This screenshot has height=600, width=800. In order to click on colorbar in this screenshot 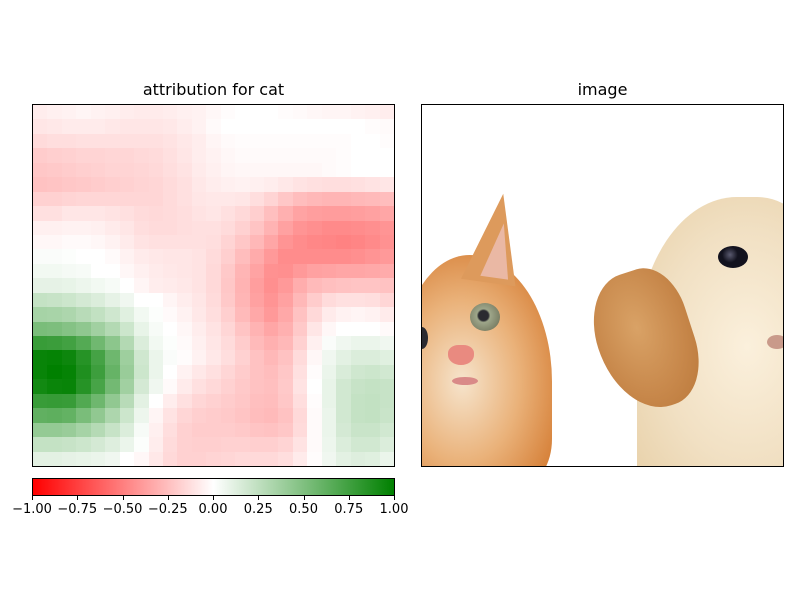, I will do `click(213, 487)`.